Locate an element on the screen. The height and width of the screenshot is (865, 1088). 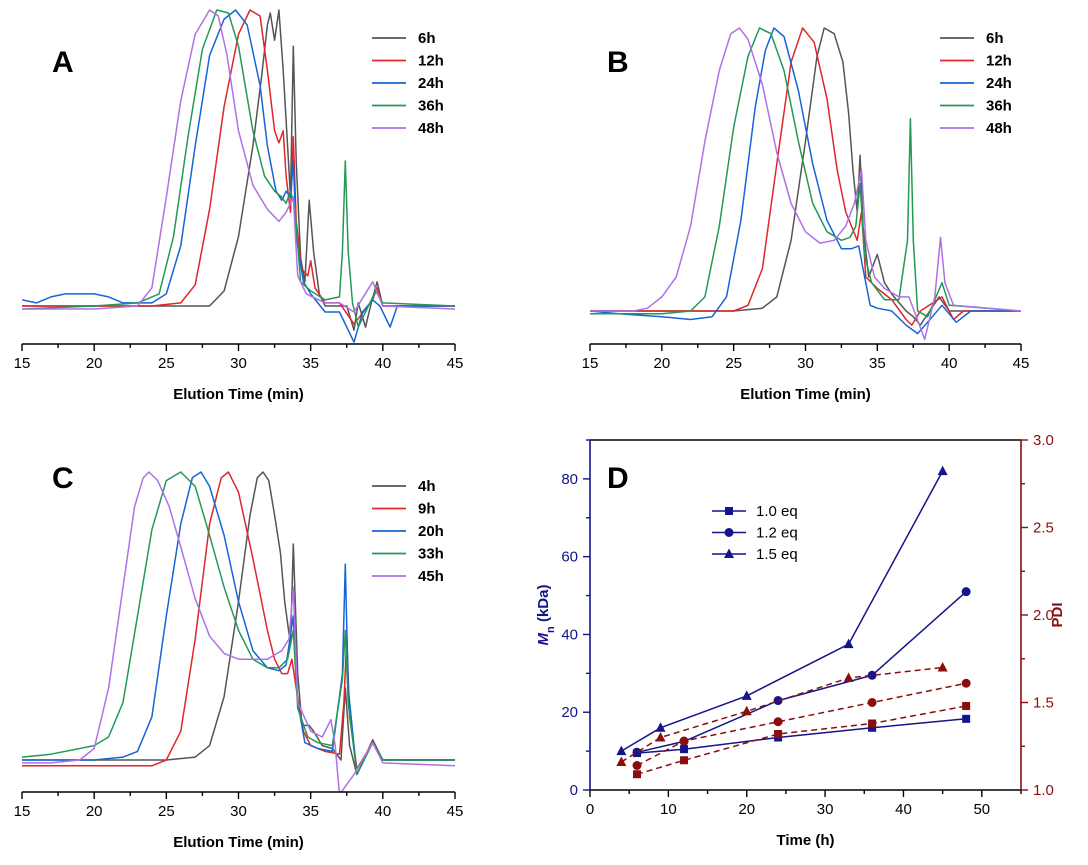
legend-label: 4h is located at coordinates (427, 486).